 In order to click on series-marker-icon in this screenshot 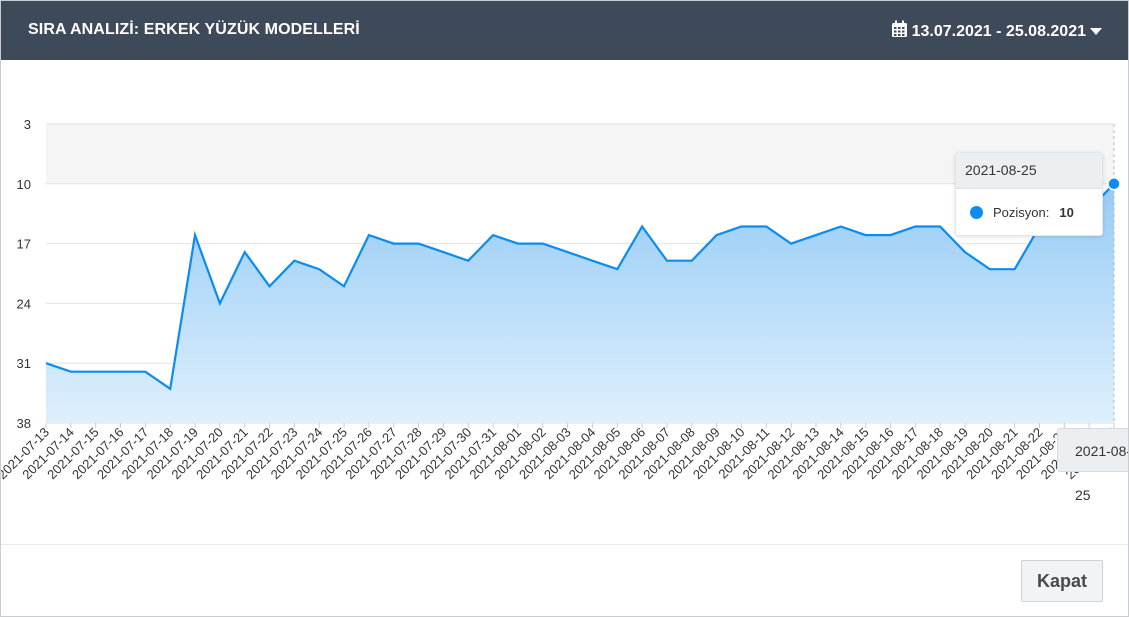, I will do `click(976, 212)`.